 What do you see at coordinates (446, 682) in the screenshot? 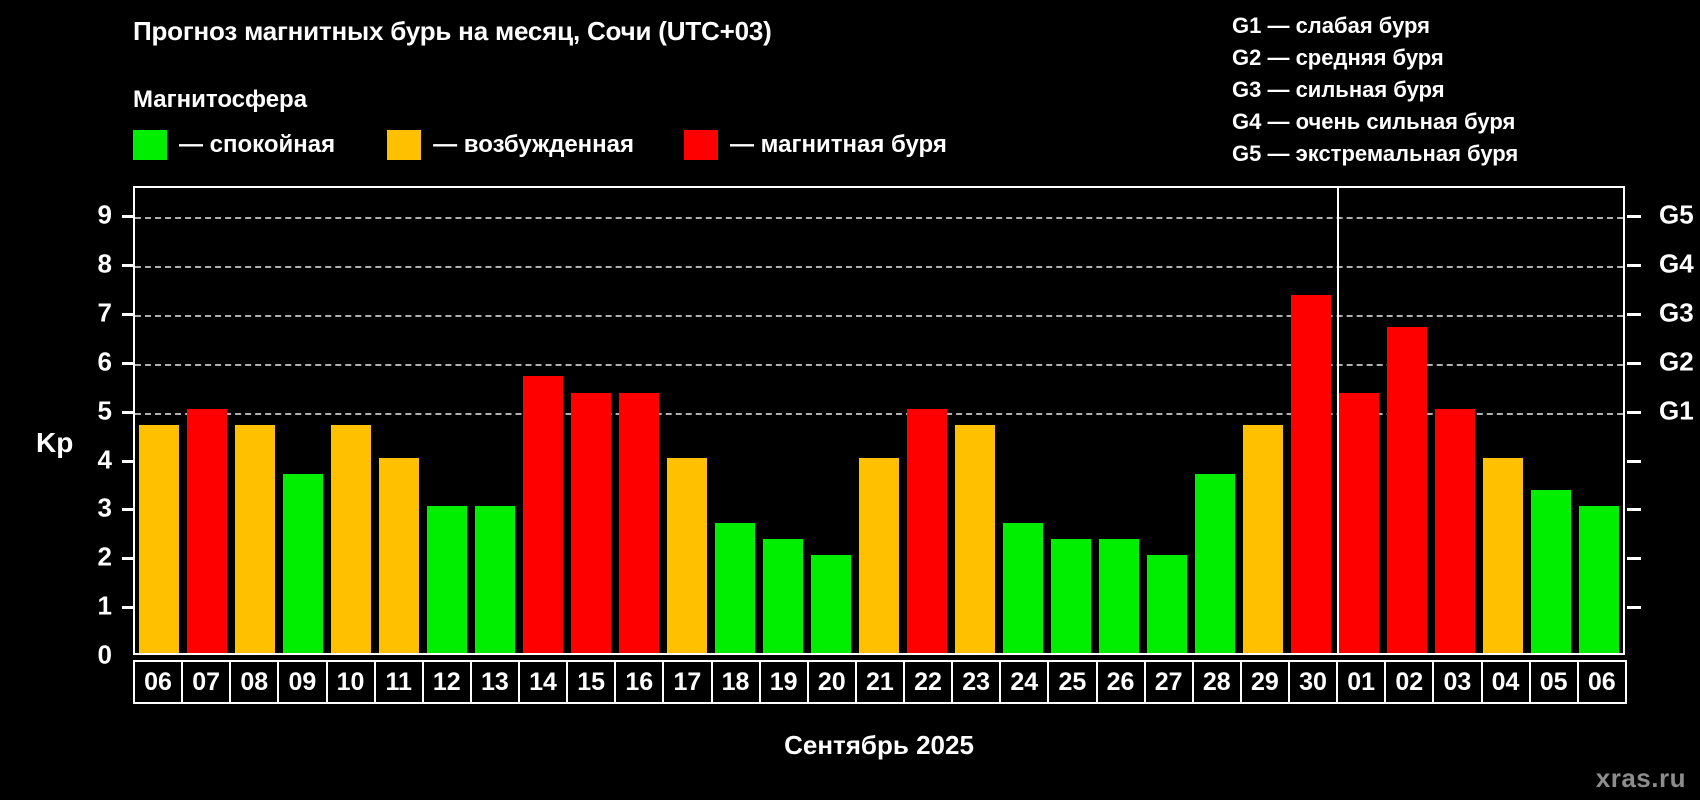
I see `x-axis-date-12: 12` at bounding box center [446, 682].